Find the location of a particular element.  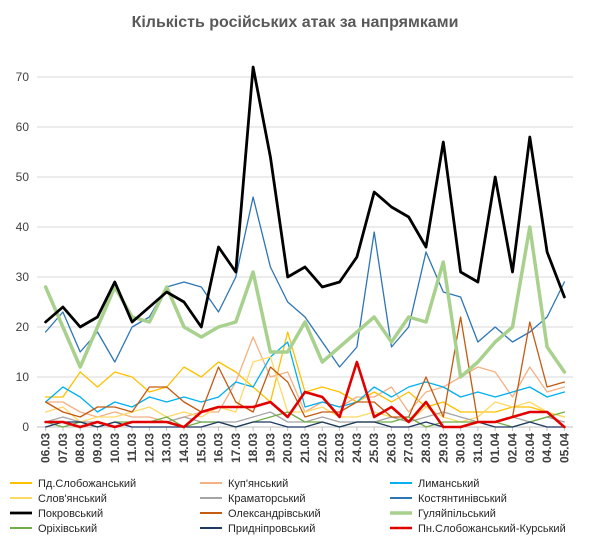

x-tick-label: 14.03 is located at coordinates (184, 448).